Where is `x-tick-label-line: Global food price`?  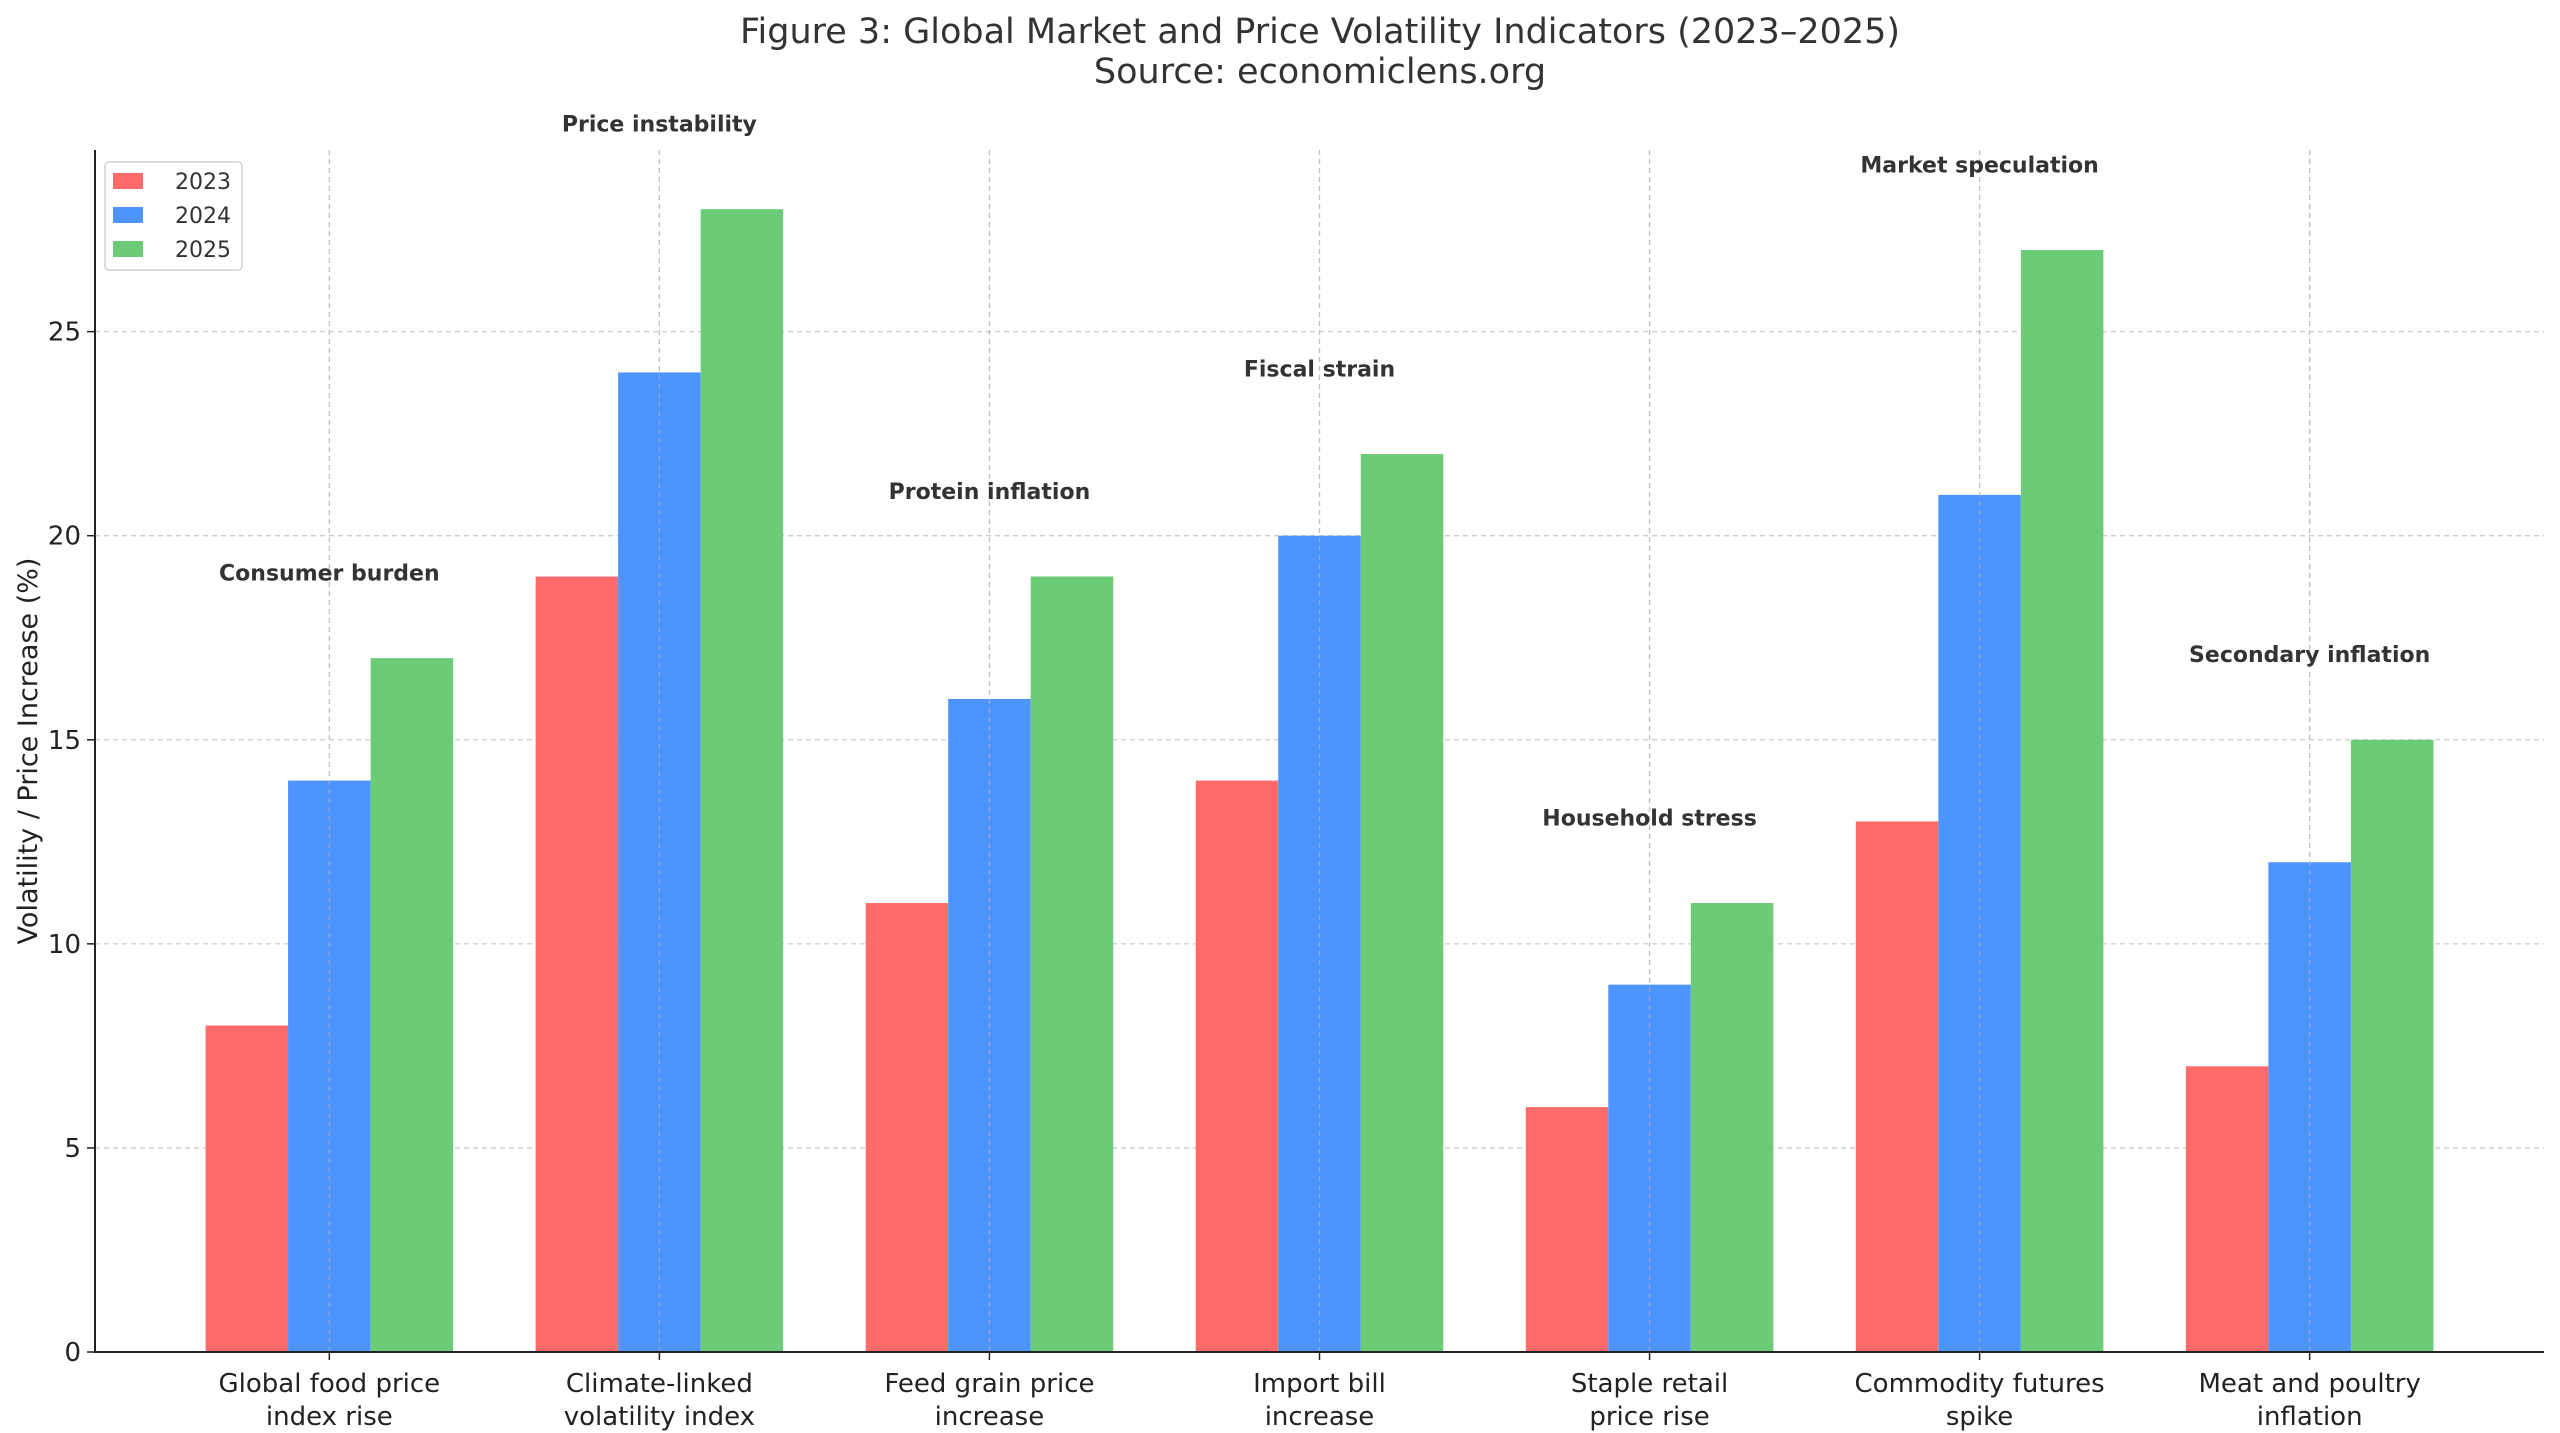 x-tick-label-line: Global food price is located at coordinates (330, 1384).